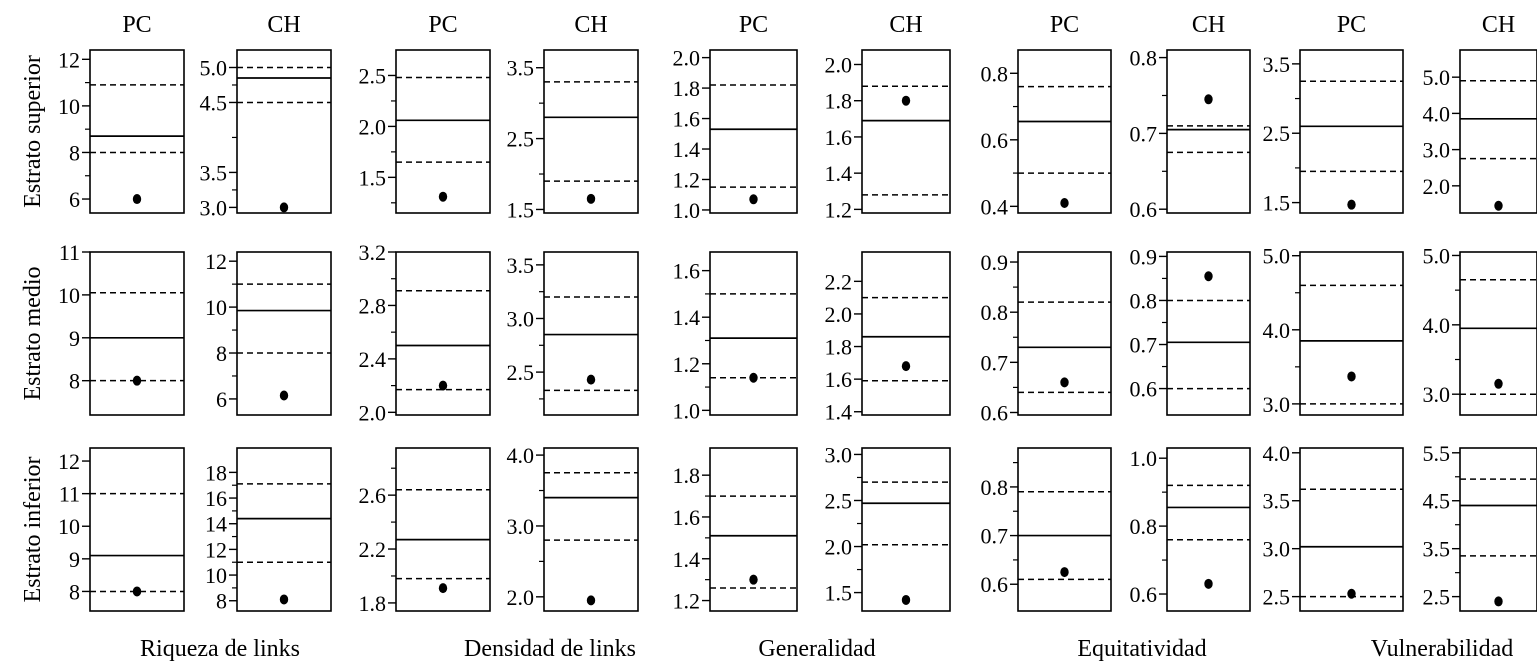 This screenshot has width=1537, height=670. What do you see at coordinates (521, 597) in the screenshot?
I see `panel-estrato-inferior-densidad-de-links-ch-tick-label-0: 2.0` at bounding box center [521, 597].